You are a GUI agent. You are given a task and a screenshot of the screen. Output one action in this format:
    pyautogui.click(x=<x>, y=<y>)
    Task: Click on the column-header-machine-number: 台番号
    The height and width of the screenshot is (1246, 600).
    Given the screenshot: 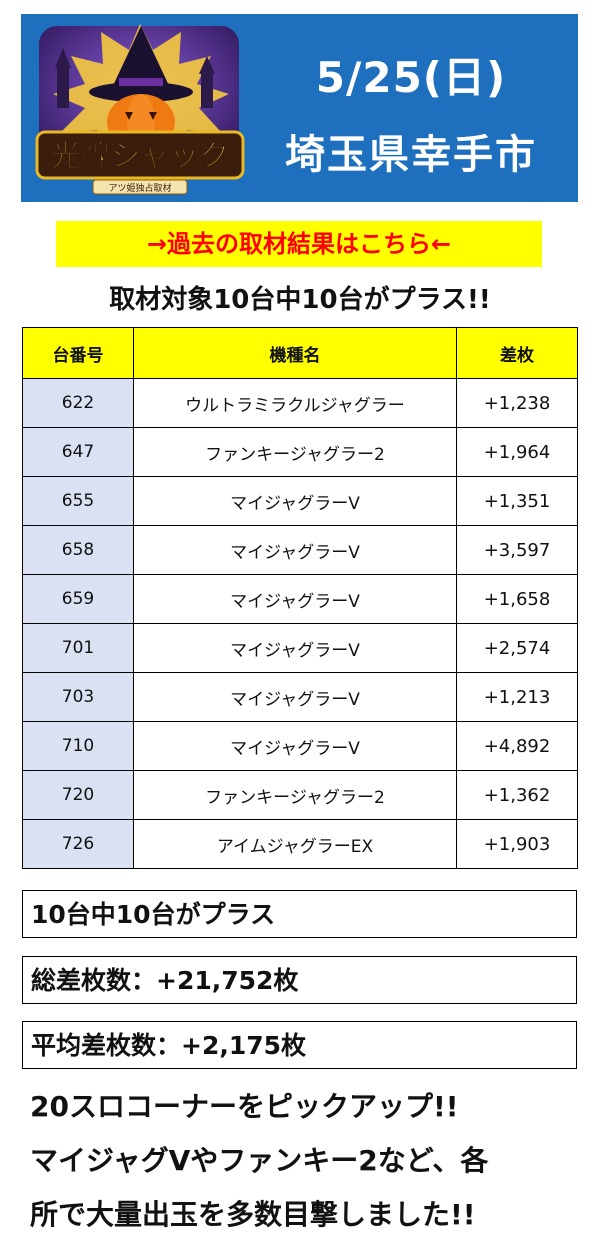 What is the action you would take?
    pyautogui.click(x=78, y=353)
    